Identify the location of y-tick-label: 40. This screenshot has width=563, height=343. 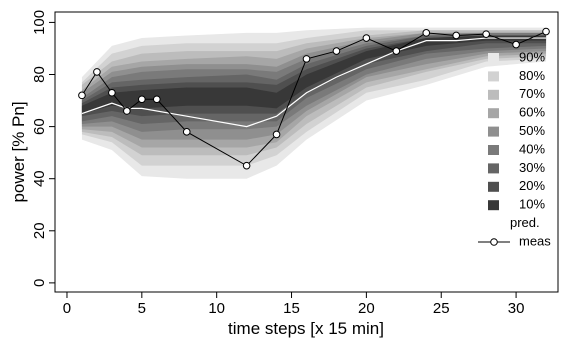
(39, 178).